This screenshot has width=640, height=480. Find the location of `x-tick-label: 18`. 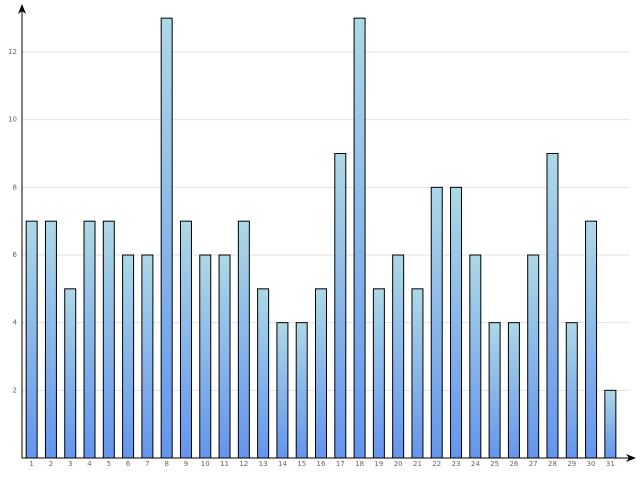

x-tick-label: 18 is located at coordinates (359, 464).